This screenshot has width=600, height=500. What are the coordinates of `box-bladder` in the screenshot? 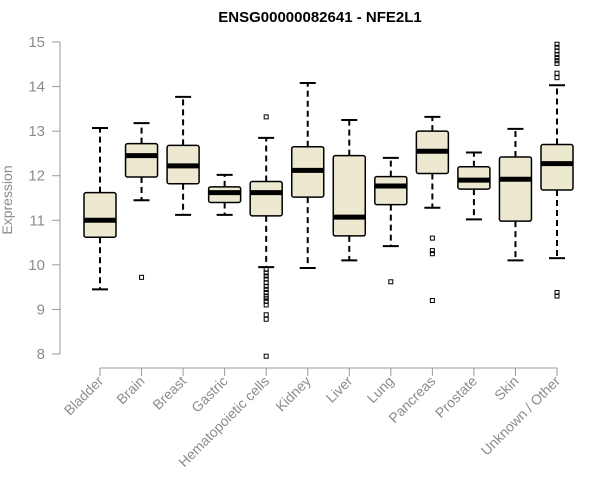 It's located at (100, 209).